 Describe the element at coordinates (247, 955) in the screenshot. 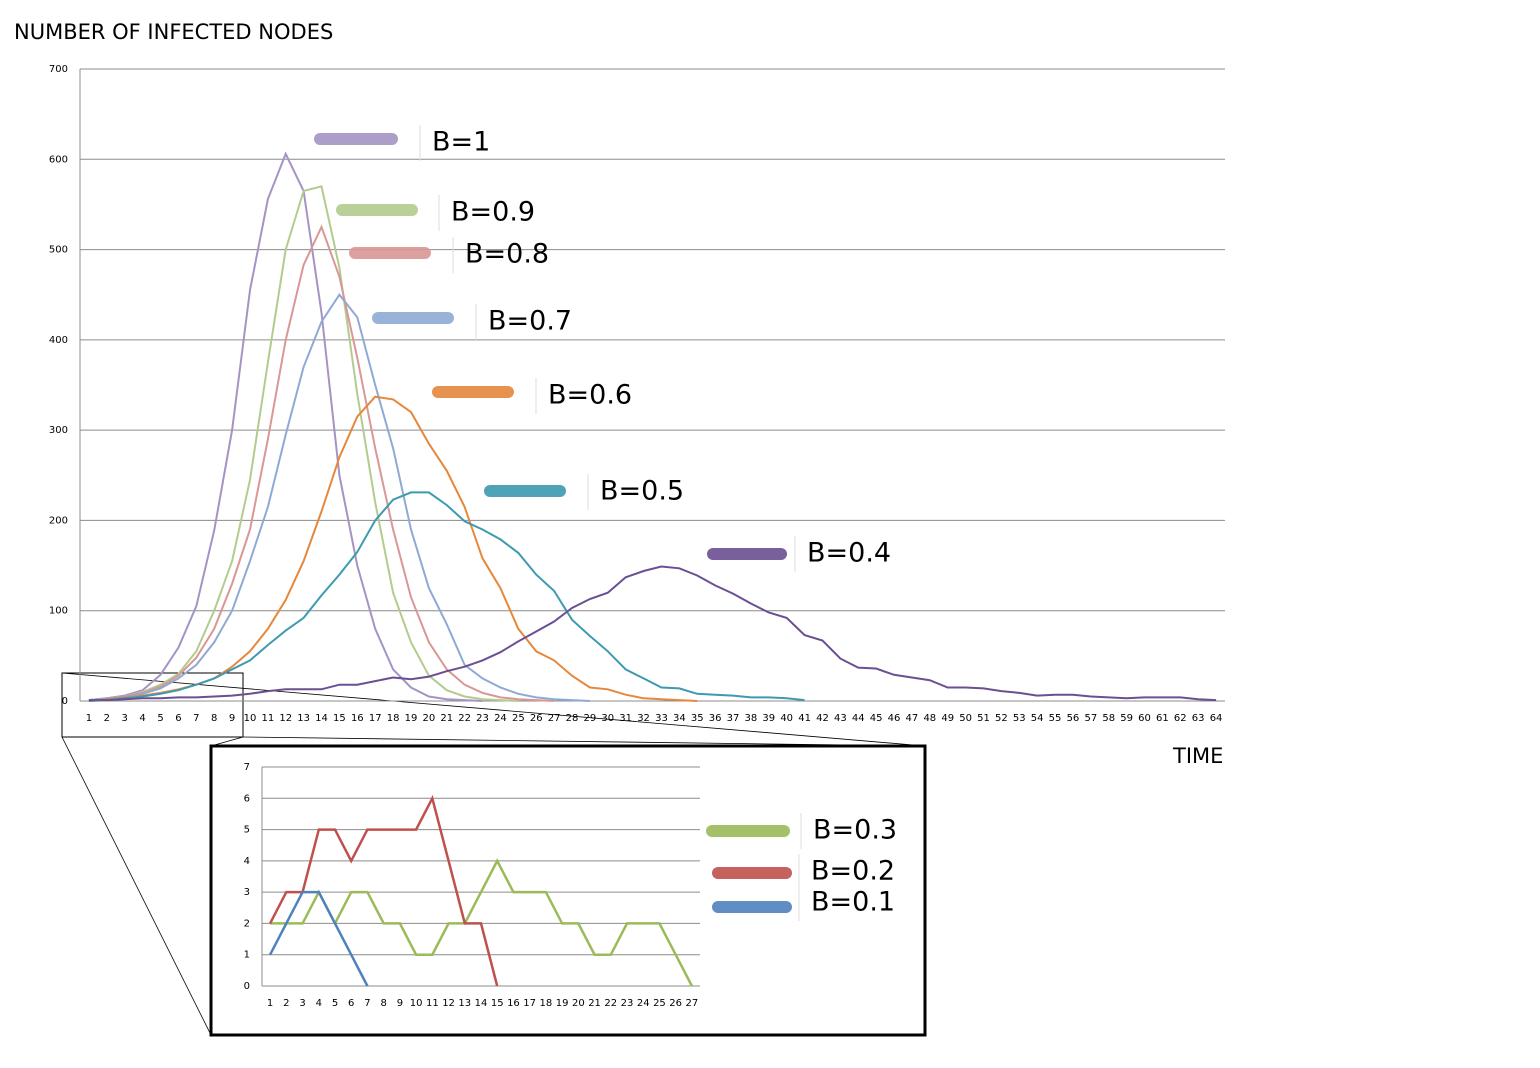

I see `y-tick-label: 1` at that location.